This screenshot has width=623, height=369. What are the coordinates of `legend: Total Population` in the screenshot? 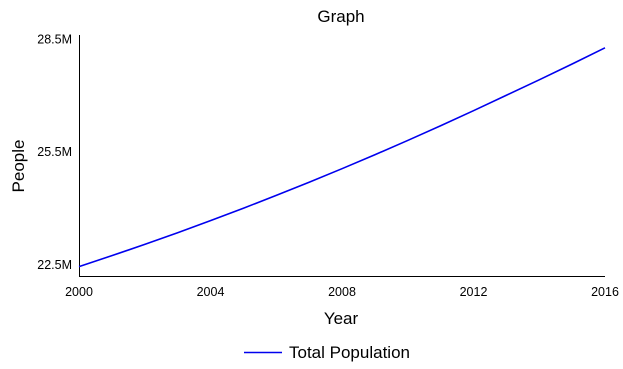 It's located at (327, 352).